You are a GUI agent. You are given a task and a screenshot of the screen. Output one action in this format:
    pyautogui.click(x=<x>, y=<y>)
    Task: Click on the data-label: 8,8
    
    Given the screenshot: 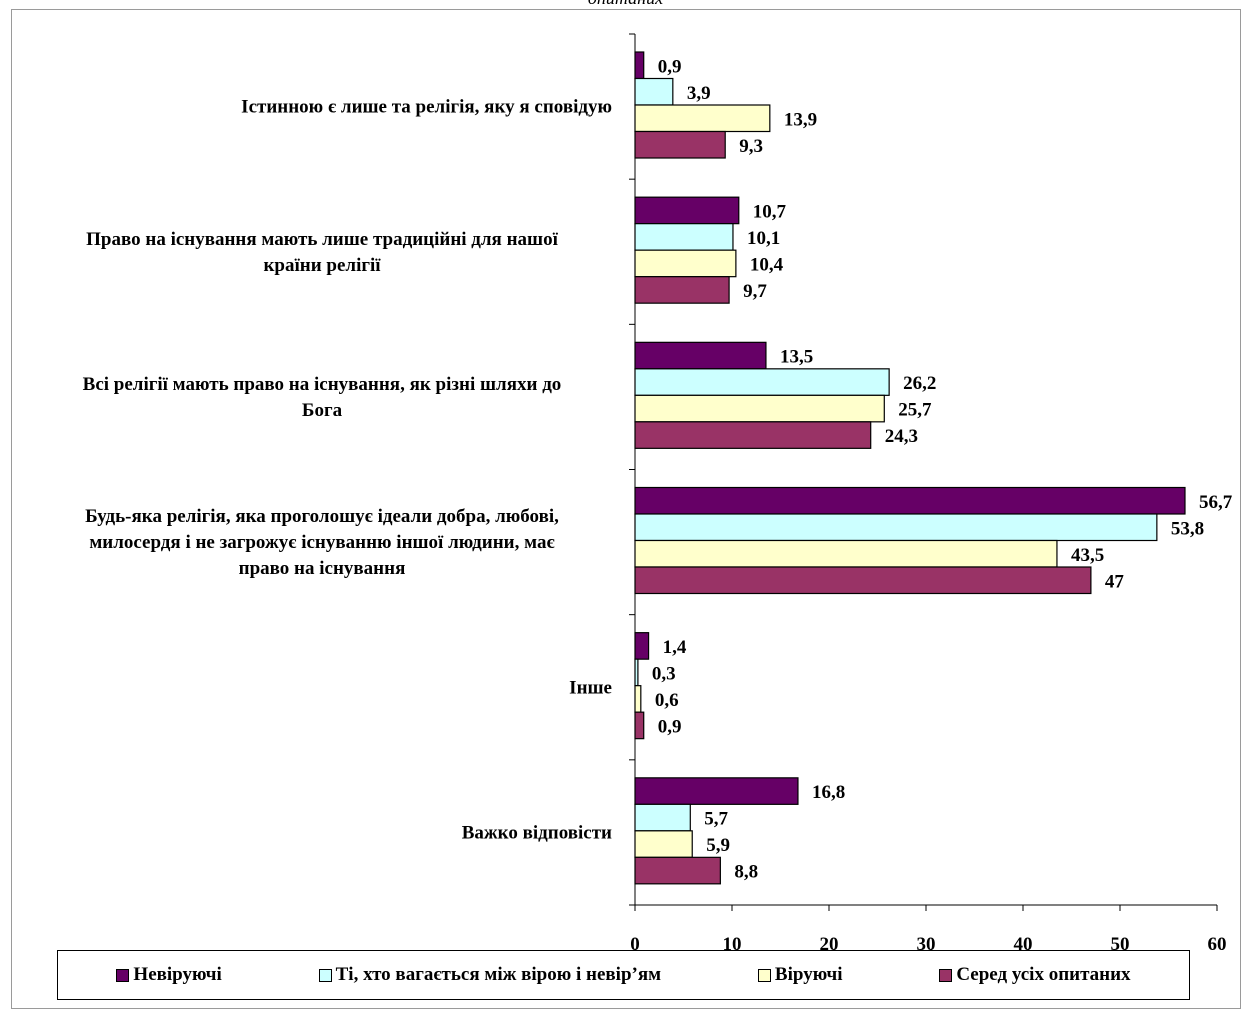 What is the action you would take?
    pyautogui.click(x=746, y=872)
    